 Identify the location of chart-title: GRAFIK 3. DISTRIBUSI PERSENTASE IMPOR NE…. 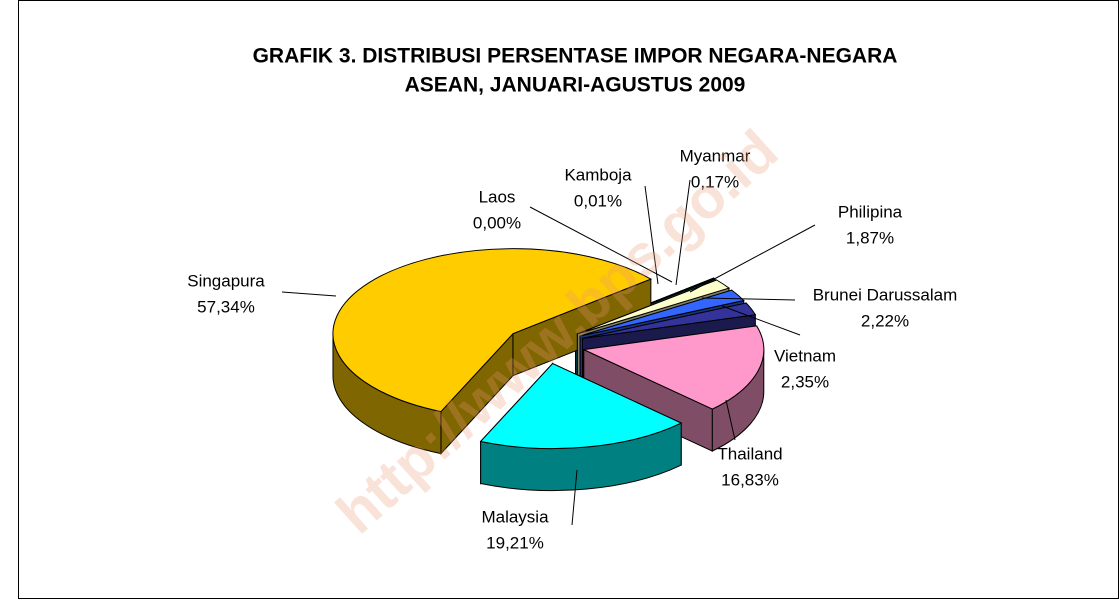
(575, 56).